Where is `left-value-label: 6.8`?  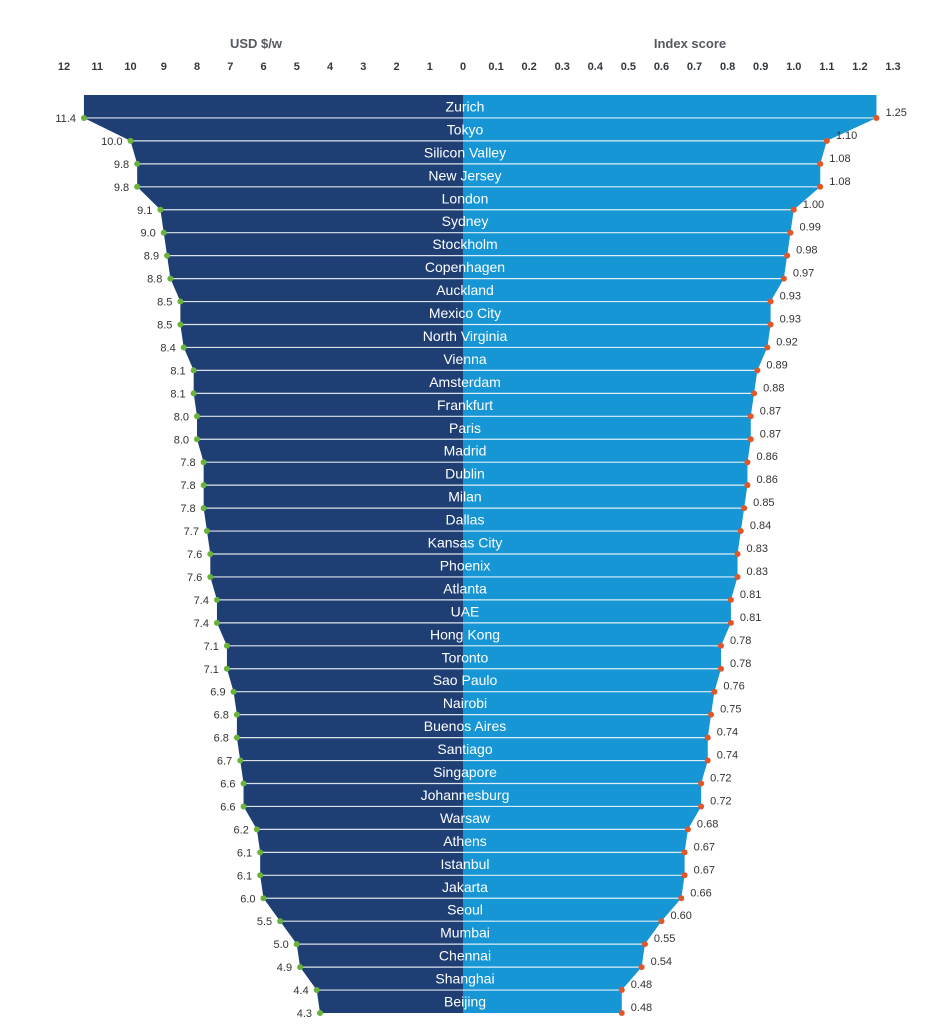
left-value-label: 6.8 is located at coordinates (221, 739).